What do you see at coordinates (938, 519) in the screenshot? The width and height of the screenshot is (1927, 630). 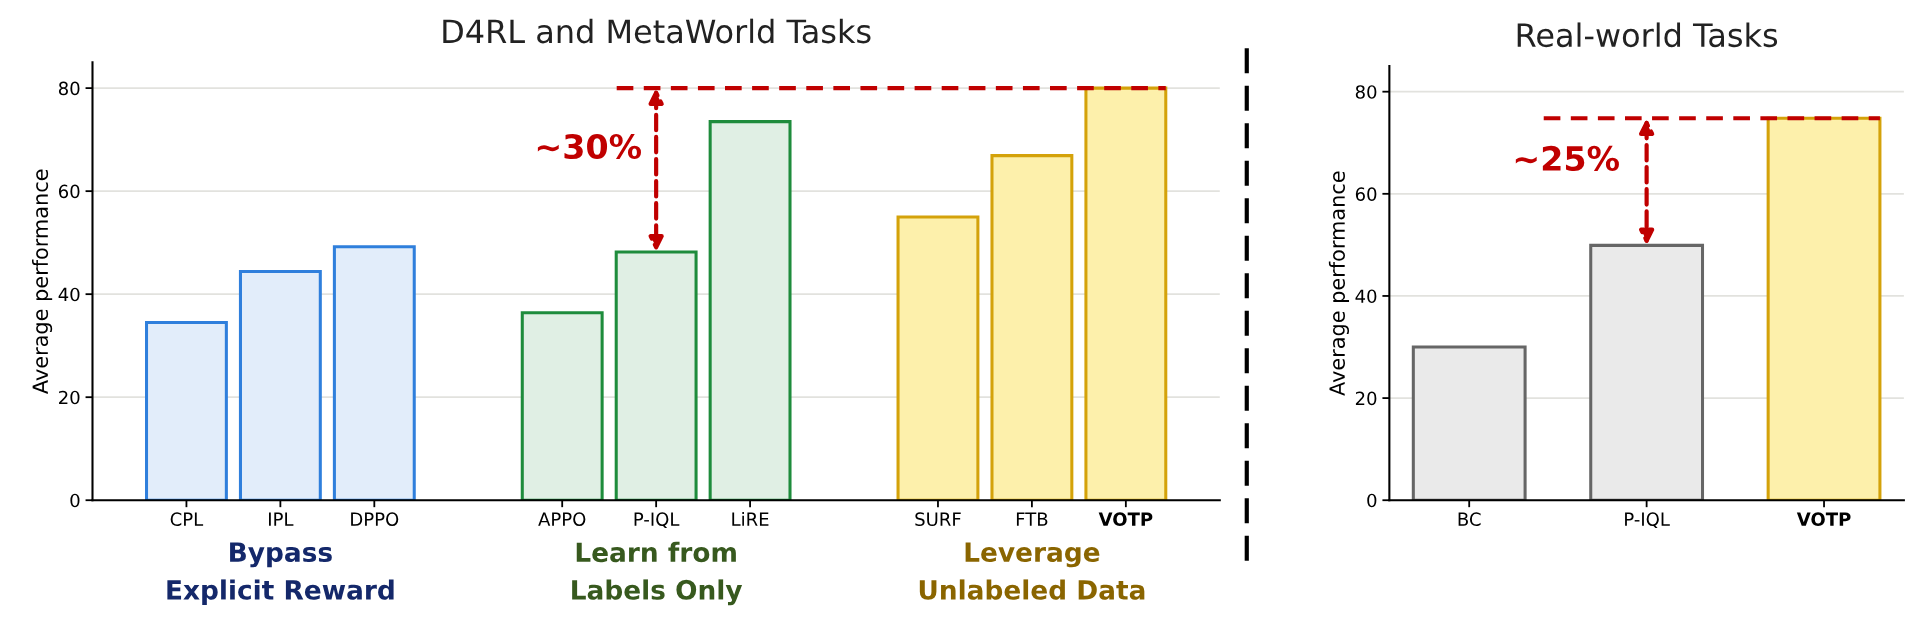 I see `x-tick-label: SURF` at bounding box center [938, 519].